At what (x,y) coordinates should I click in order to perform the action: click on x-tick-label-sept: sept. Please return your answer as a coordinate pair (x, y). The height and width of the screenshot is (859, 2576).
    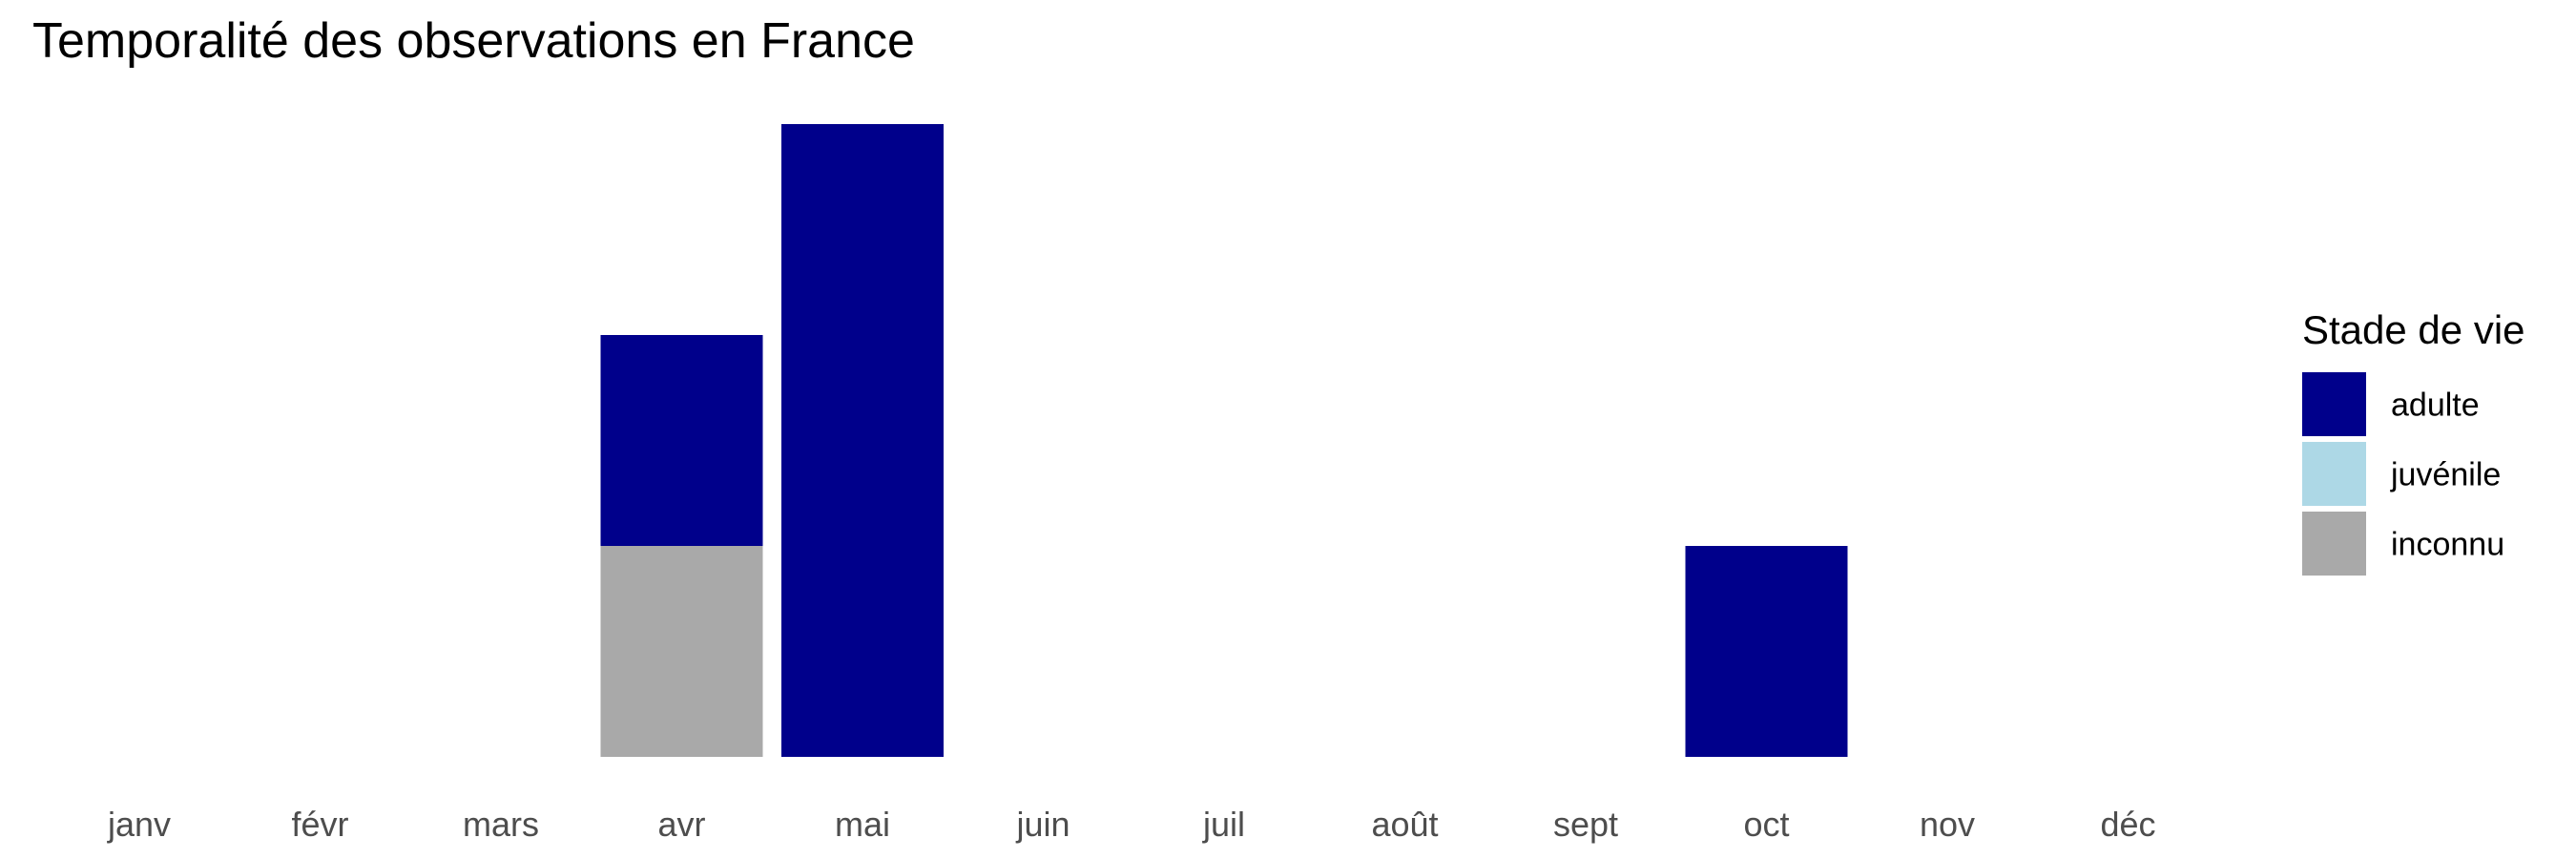
    Looking at the image, I should click on (1585, 824).